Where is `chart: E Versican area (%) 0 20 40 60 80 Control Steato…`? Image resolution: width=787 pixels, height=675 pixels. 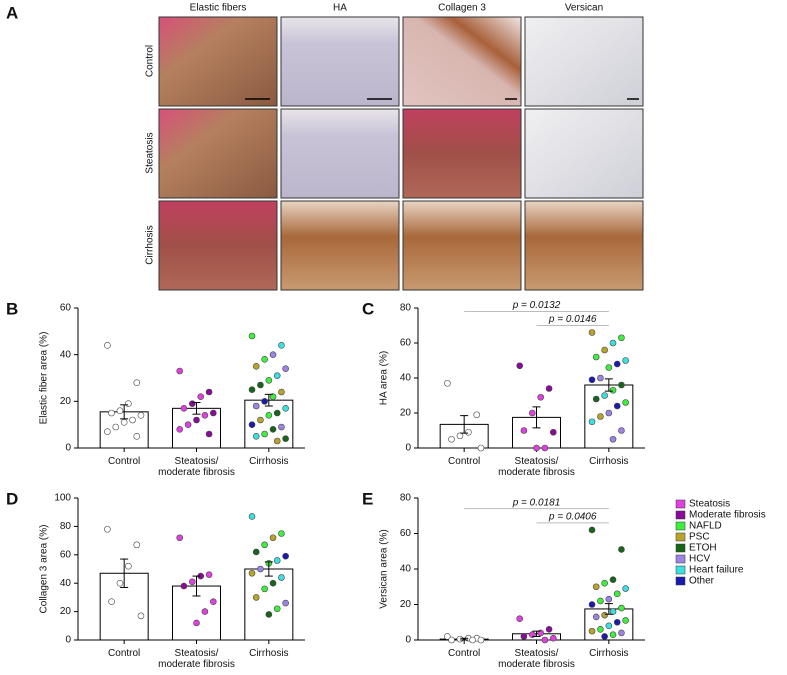 chart: E Versican area (%) 0 20 40 60 80 Control Steato… is located at coordinates (503, 579).